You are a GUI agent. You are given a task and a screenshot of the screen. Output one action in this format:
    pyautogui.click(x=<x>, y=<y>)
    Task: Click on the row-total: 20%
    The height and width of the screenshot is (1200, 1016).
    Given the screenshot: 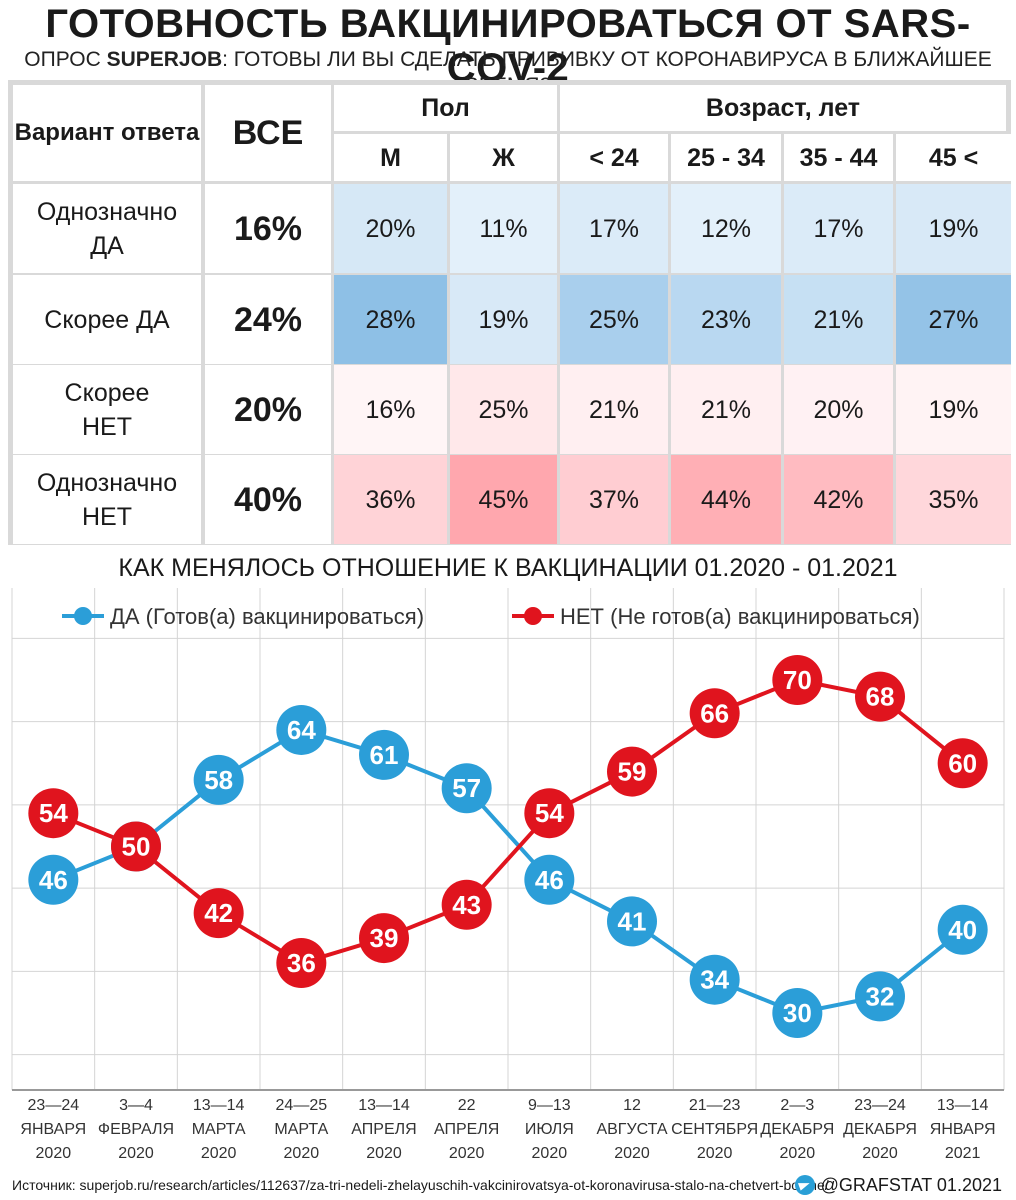 What is the action you would take?
    pyautogui.click(x=268, y=409)
    